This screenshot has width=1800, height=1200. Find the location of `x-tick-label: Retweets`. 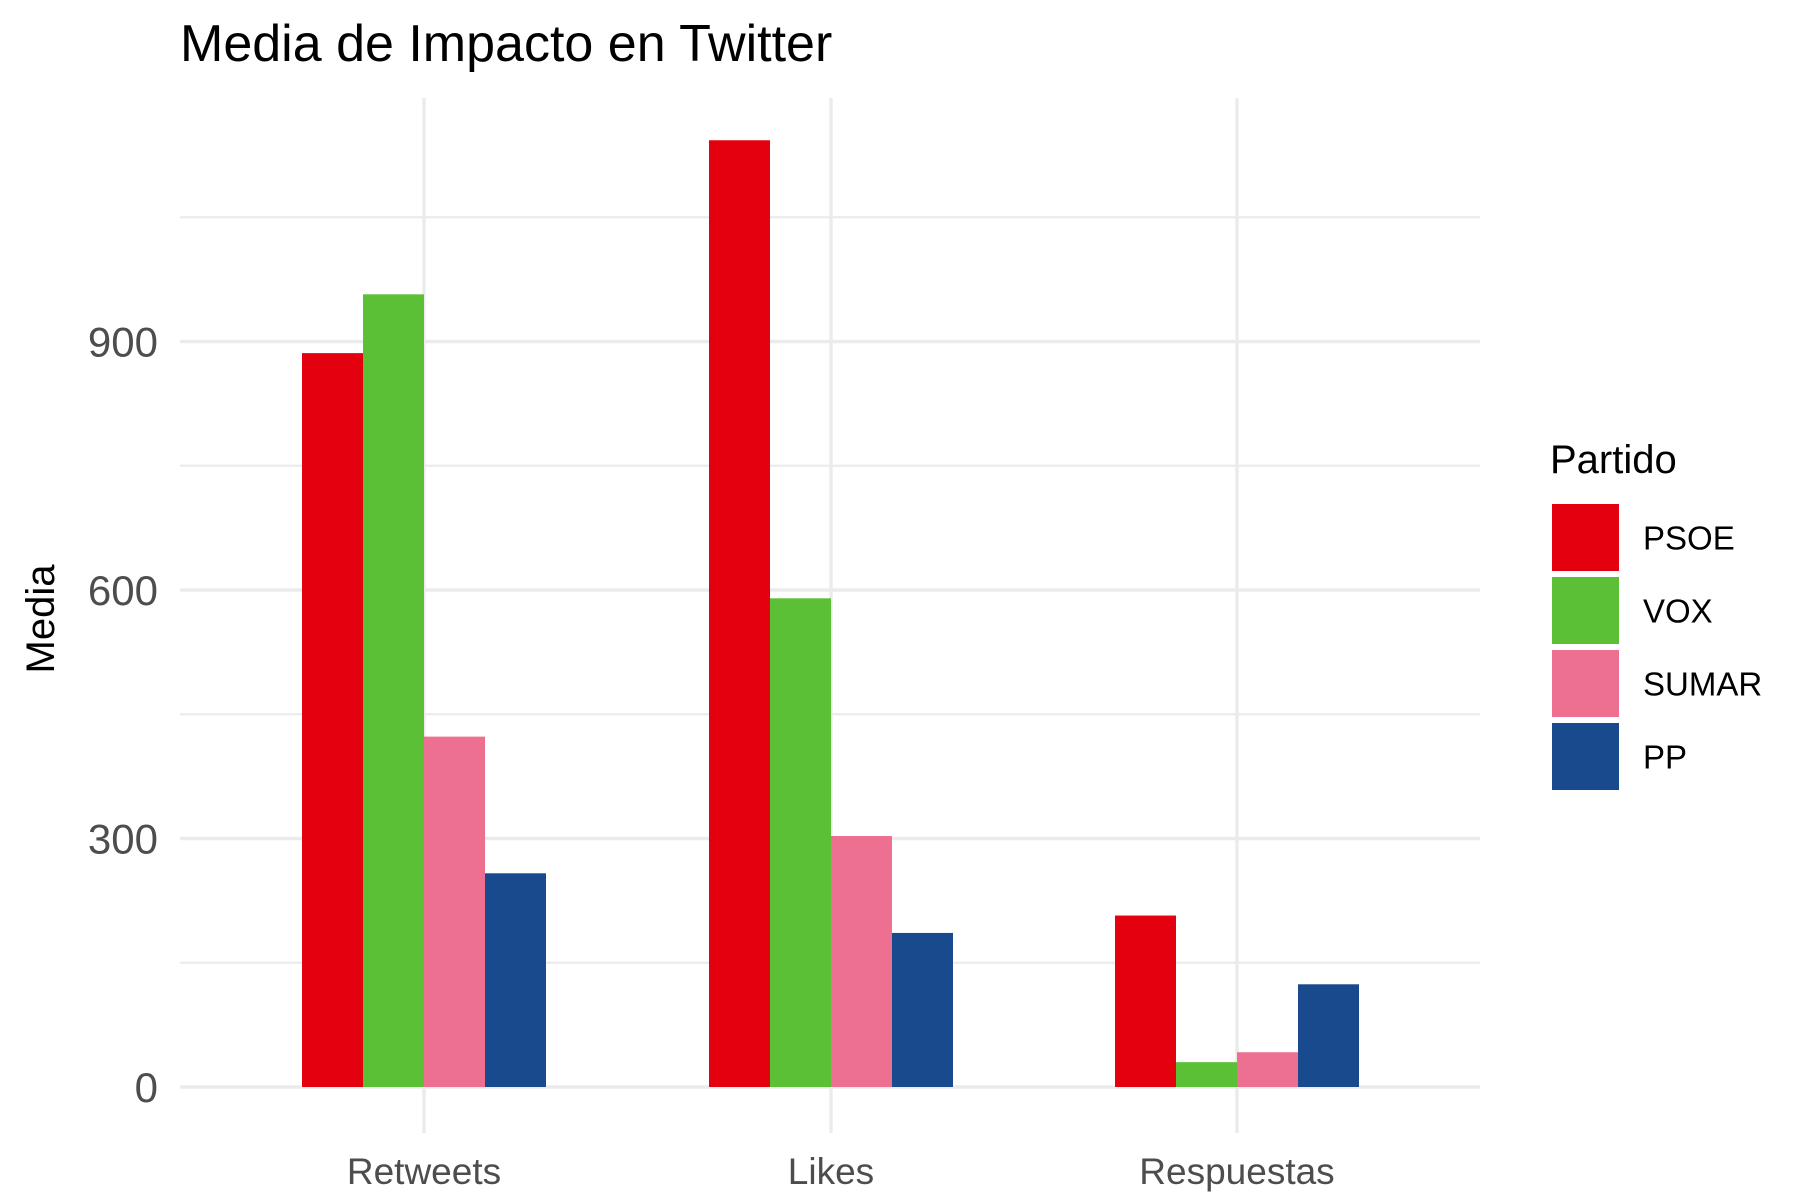

x-tick-label: Retweets is located at coordinates (424, 1171).